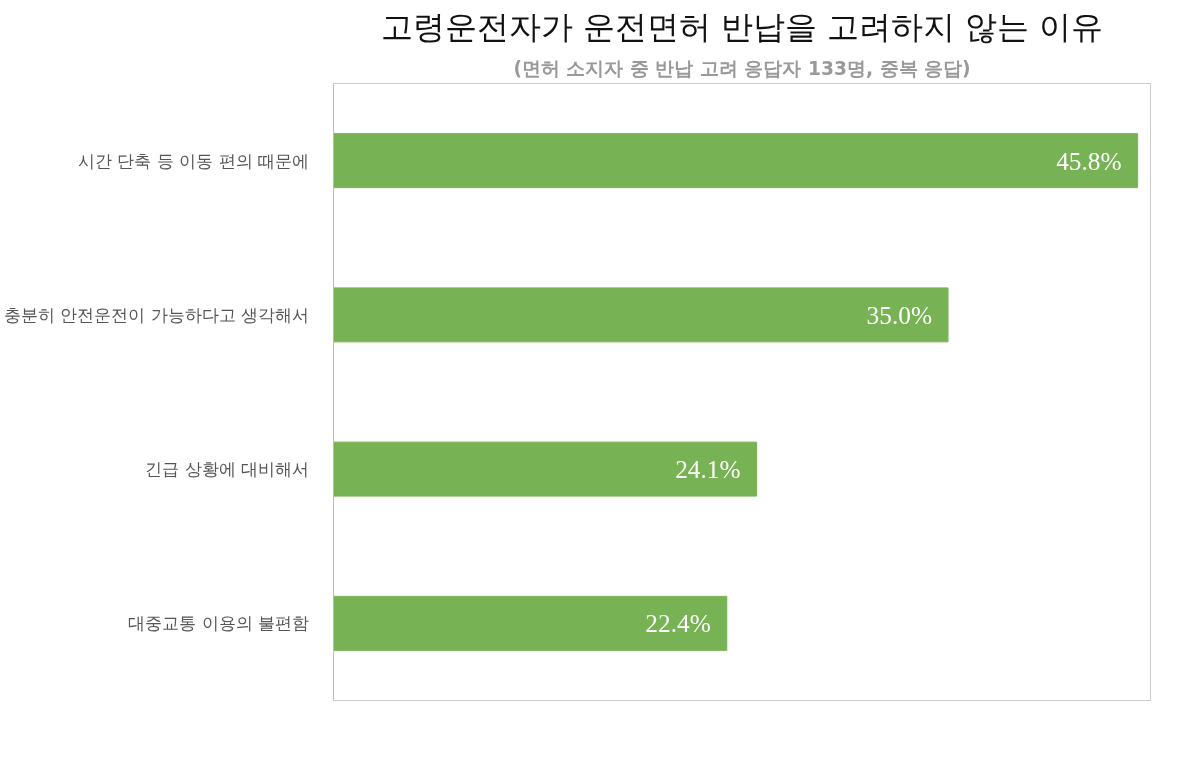  I want to click on chart-title: 고령운전자가 운전면허 반납을 고려하지 않는 이유, so click(742, 26).